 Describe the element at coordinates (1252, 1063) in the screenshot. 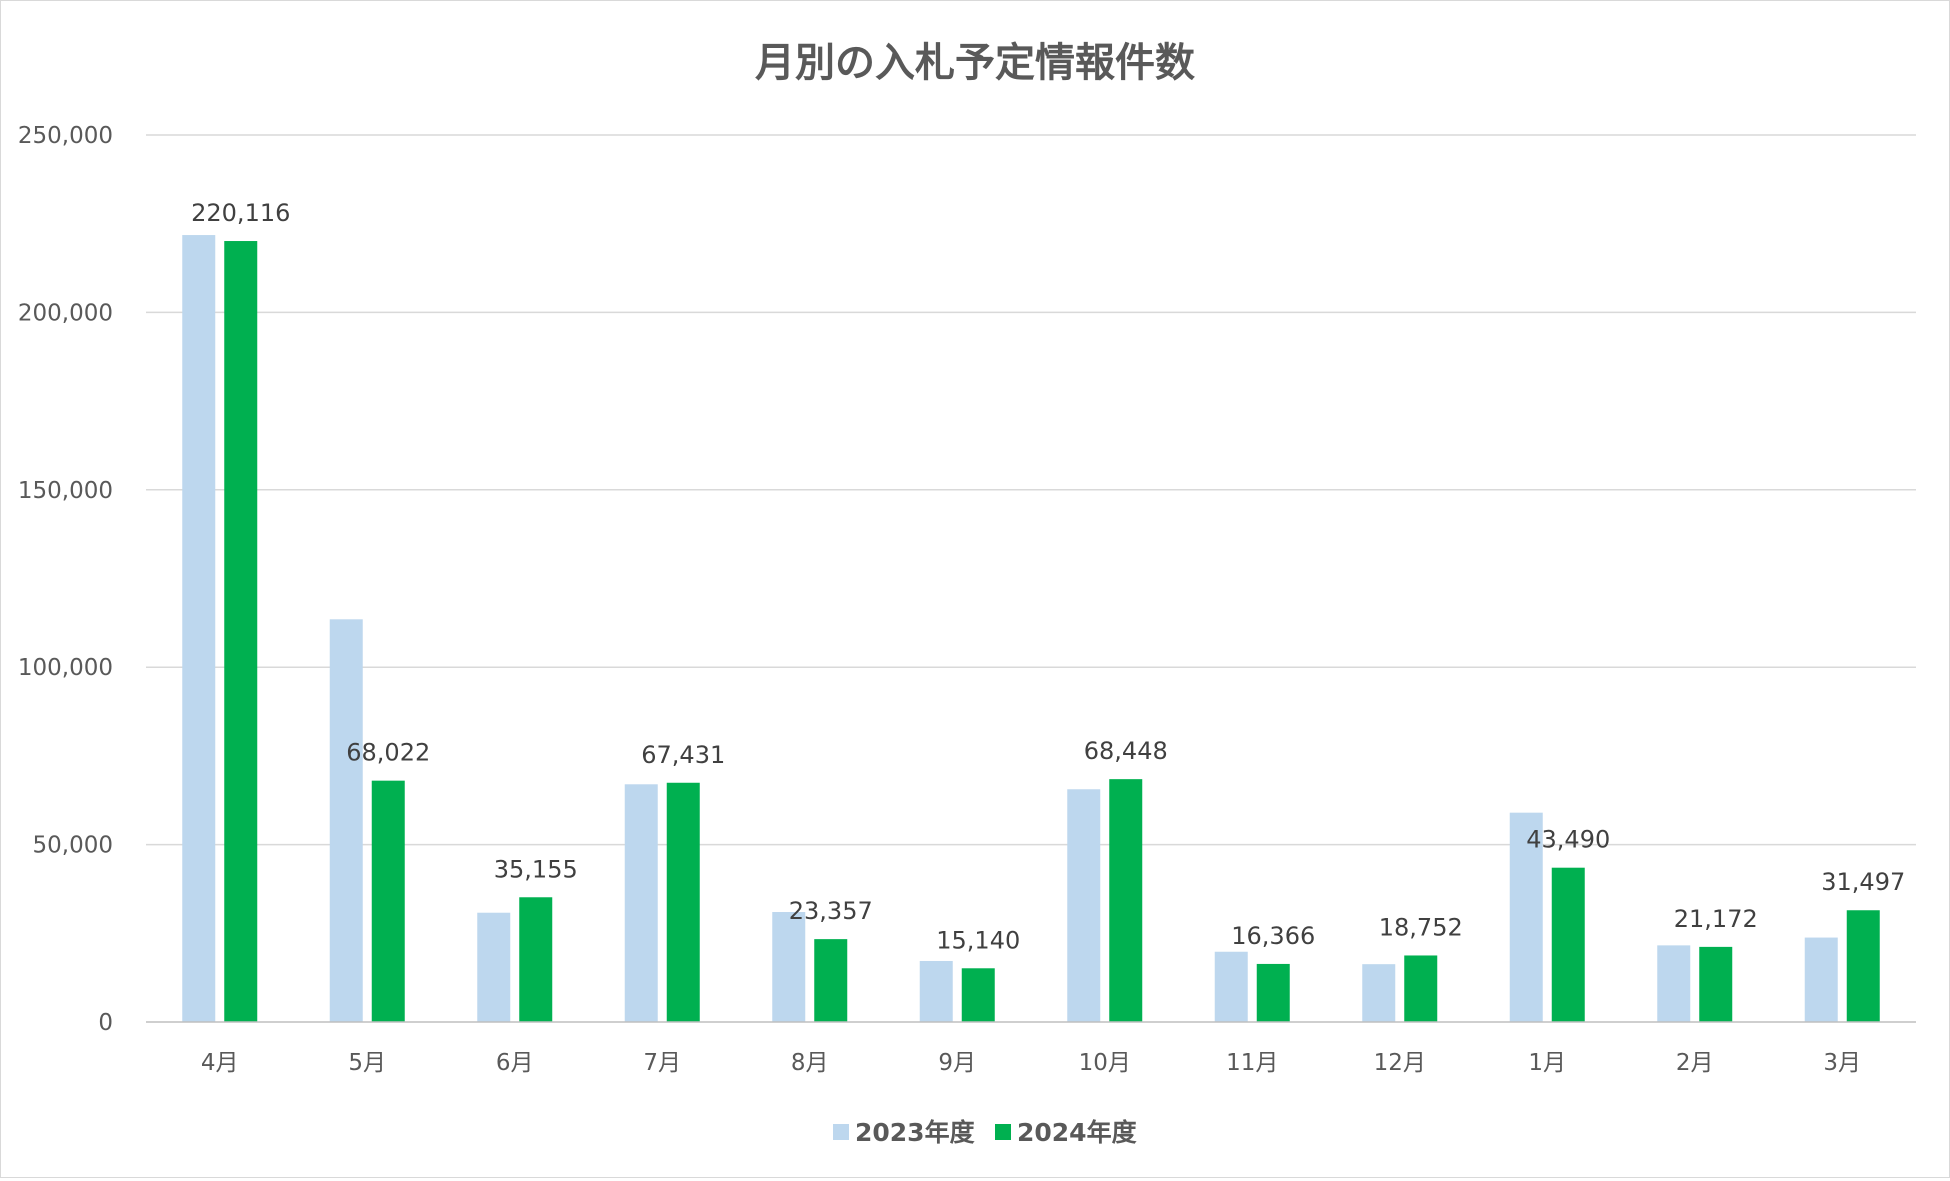

I see `x-tick-label: 11月` at that location.